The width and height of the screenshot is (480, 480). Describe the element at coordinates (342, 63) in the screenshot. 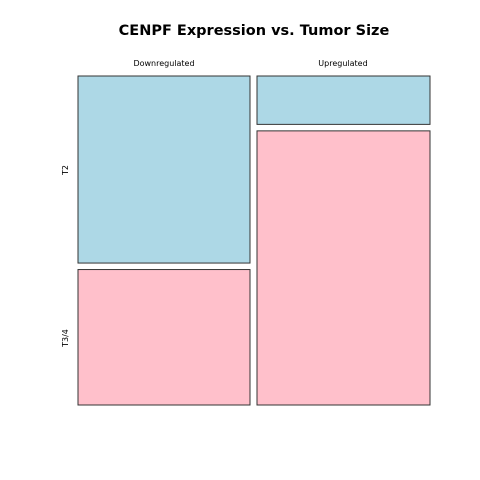

I see `col-label-upregulated: Upregulated` at that location.